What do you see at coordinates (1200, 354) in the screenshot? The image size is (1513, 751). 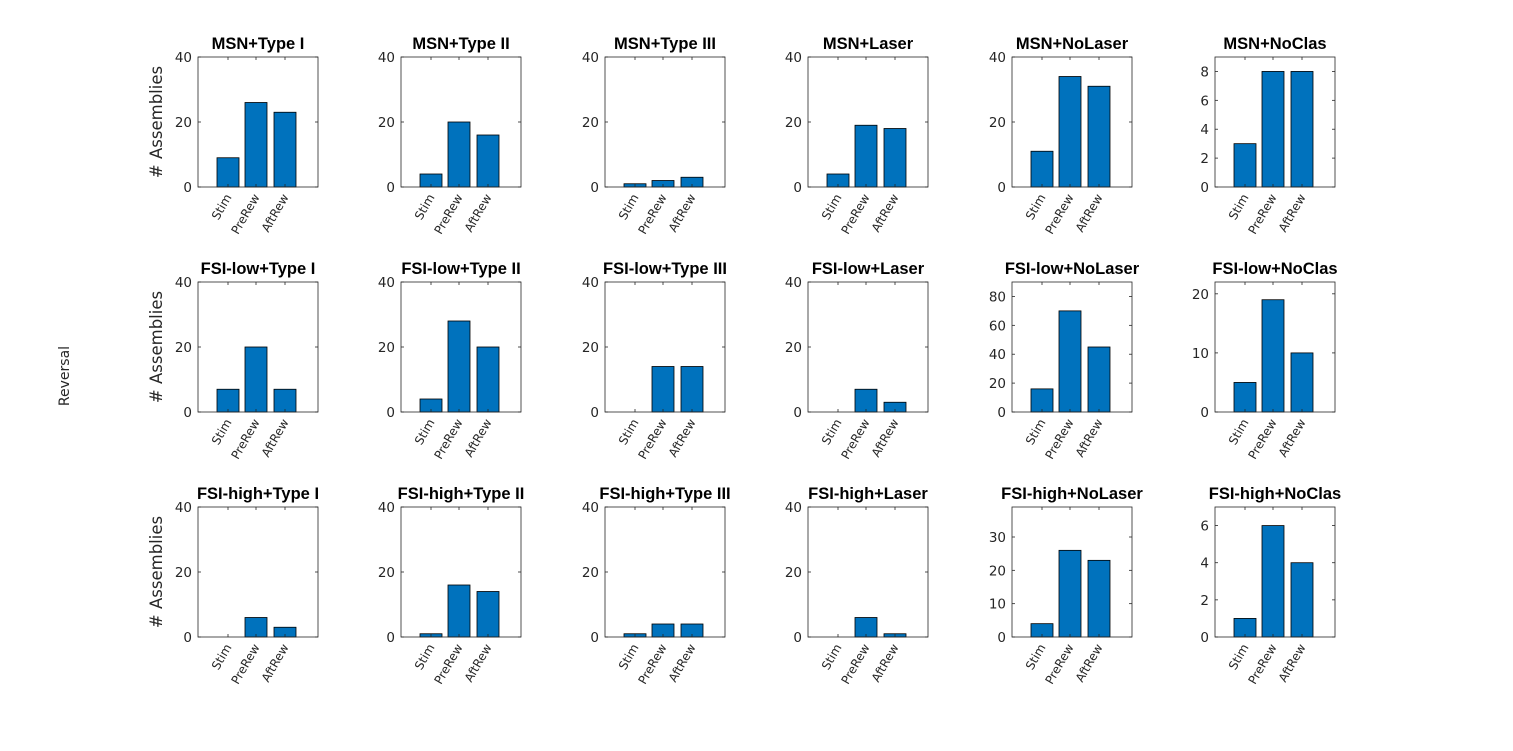 I see `y-tick-label: 10` at bounding box center [1200, 354].